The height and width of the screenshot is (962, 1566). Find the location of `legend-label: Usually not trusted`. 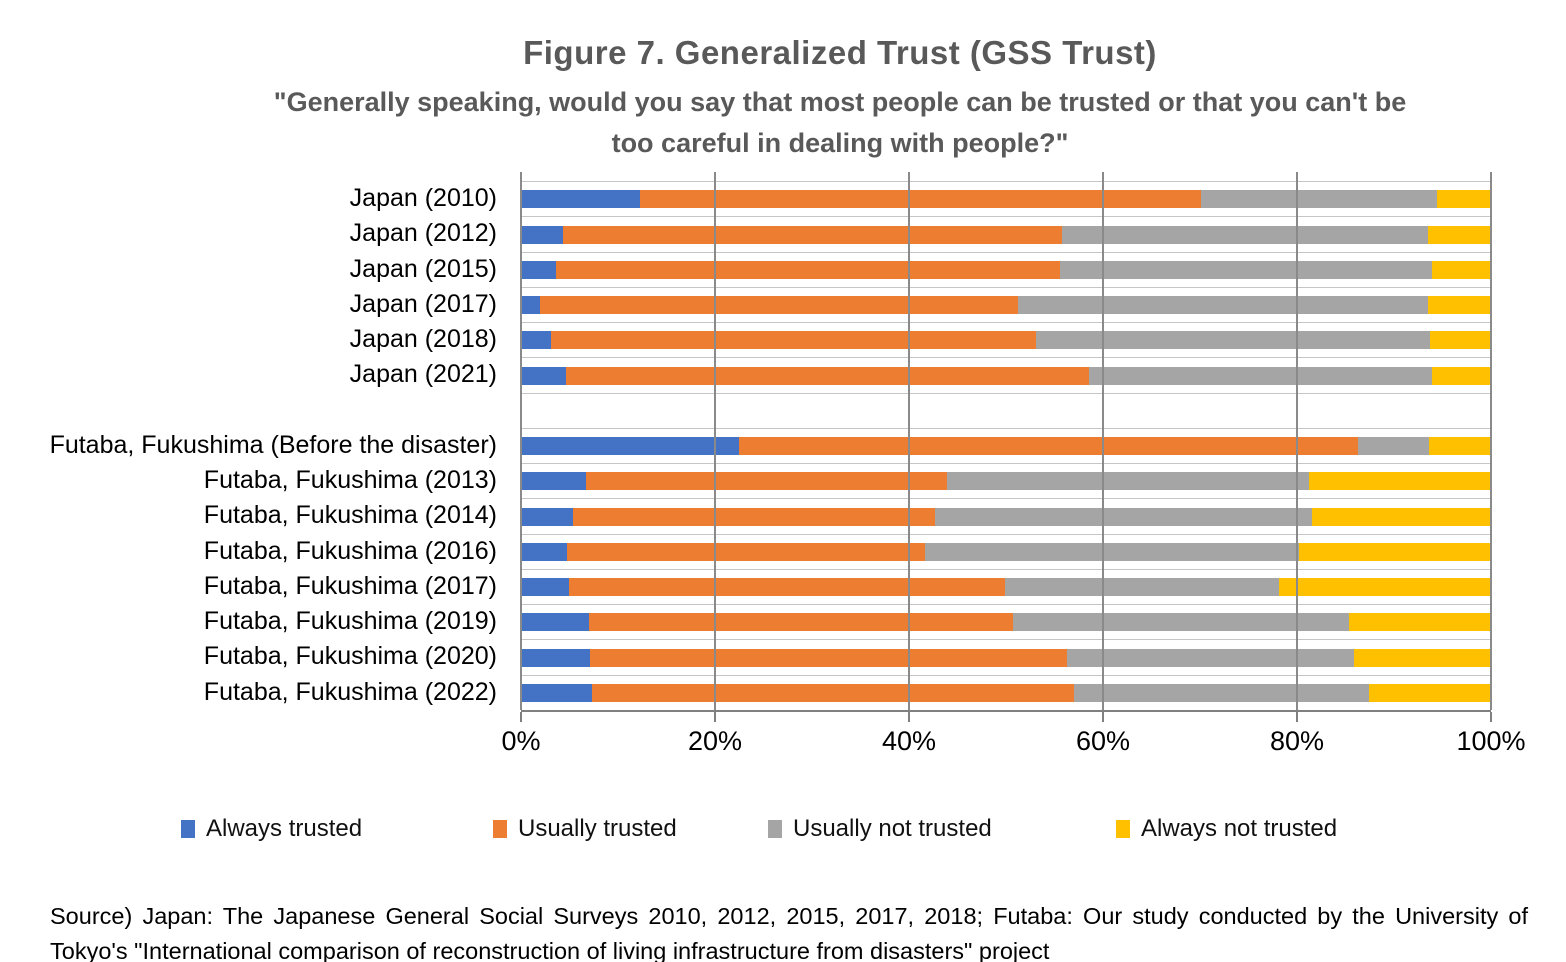

legend-label: Usually not trusted is located at coordinates (892, 828).